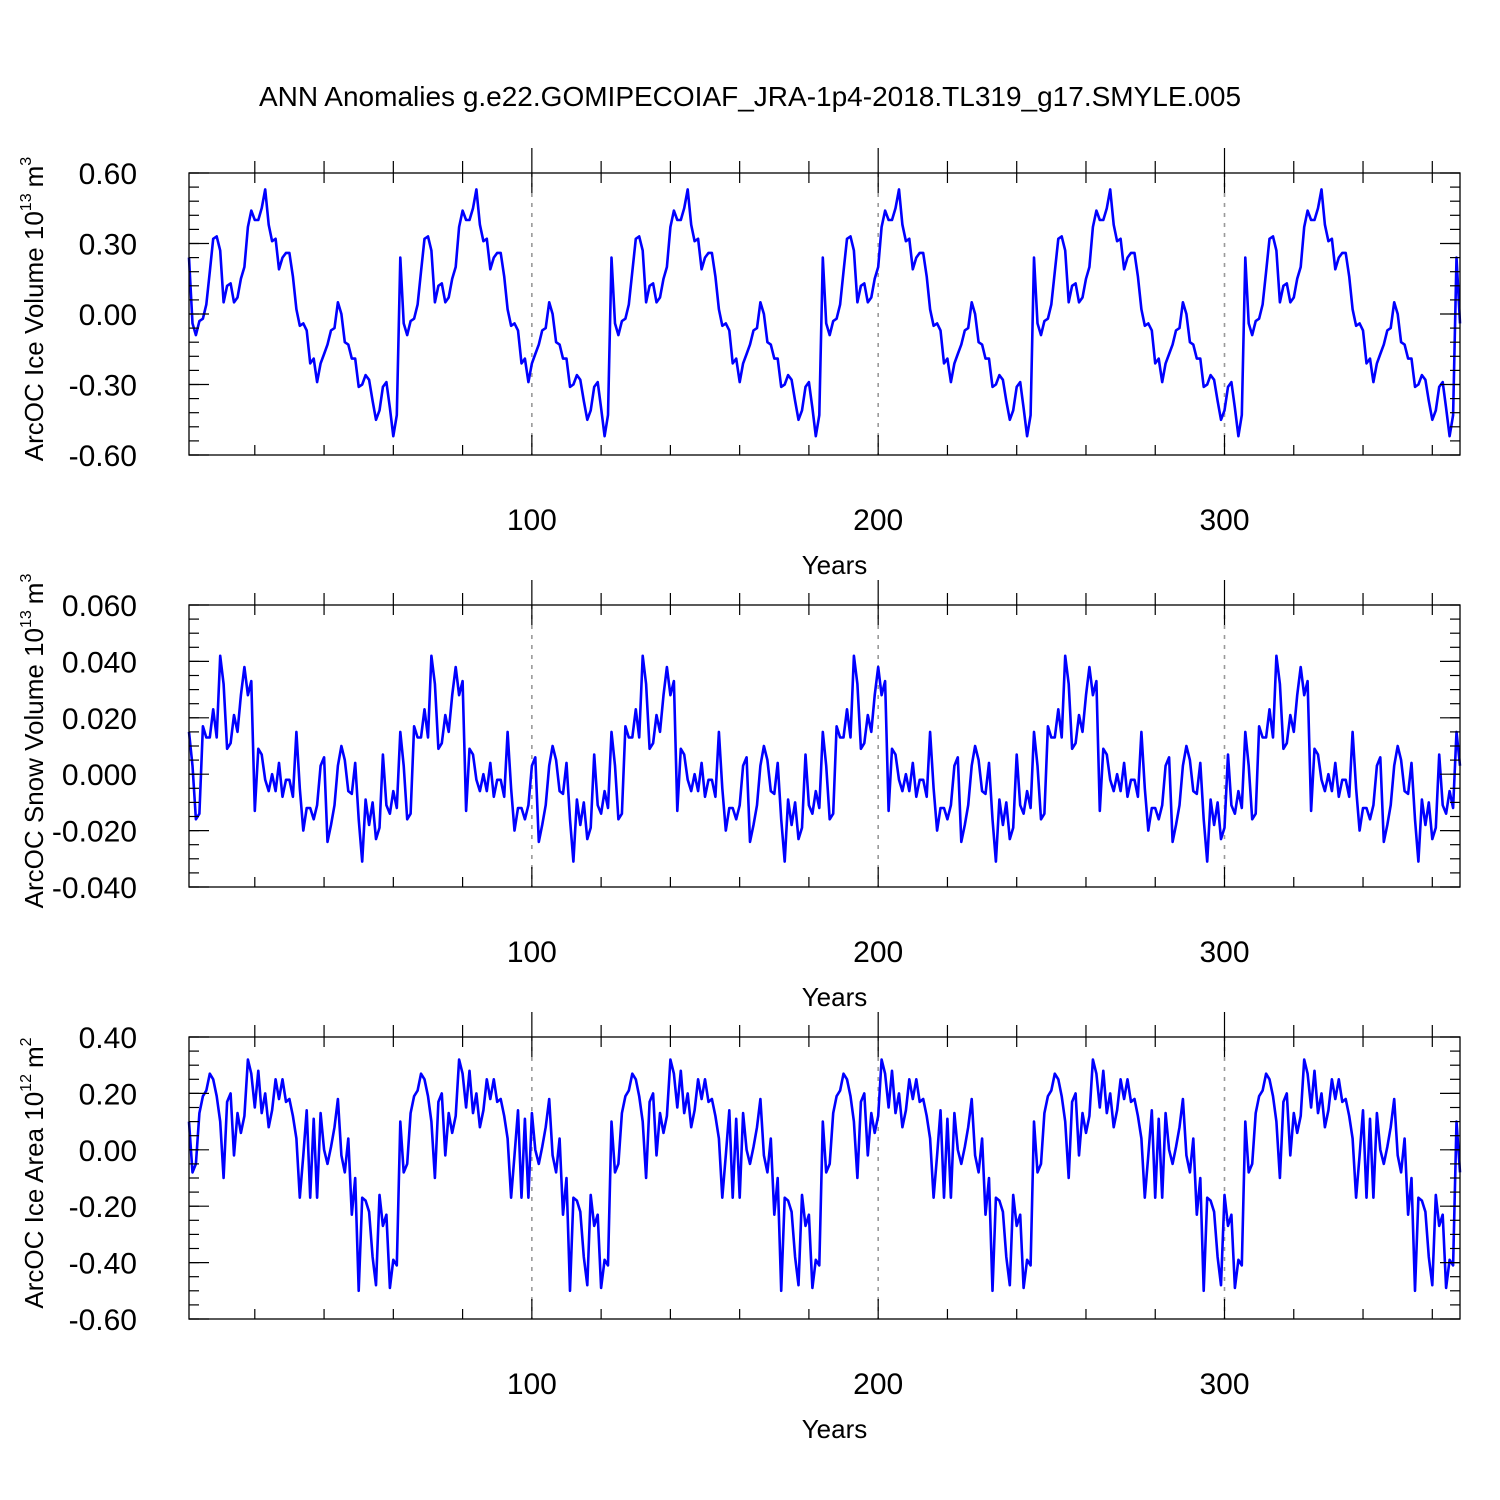  Describe the element at coordinates (108, 1038) in the screenshot. I see `y-tick-label: 0.40` at that location.